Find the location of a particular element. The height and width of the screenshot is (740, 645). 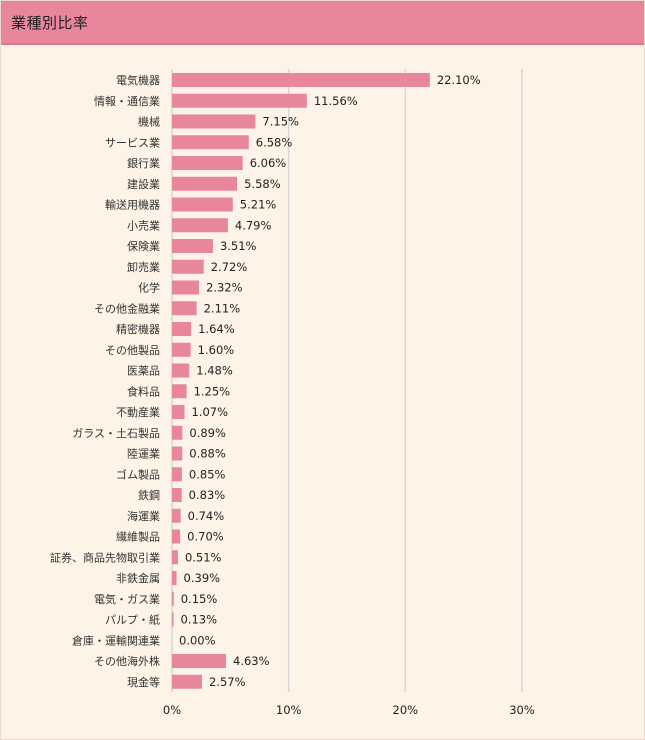

value-label: 6.58% is located at coordinates (274, 142).